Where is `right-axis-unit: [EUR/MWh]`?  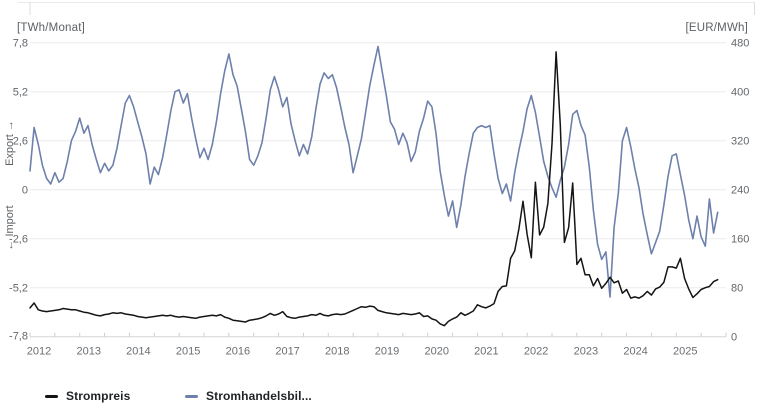
right-axis-unit: [EUR/MWh] is located at coordinates (716, 28).